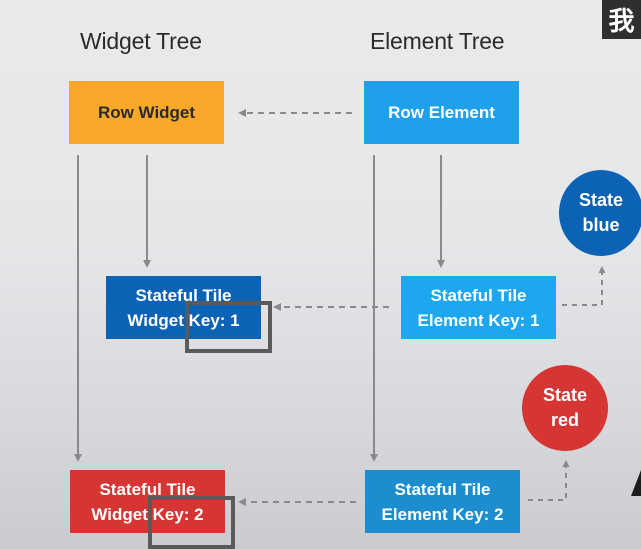 The width and height of the screenshot is (641, 549). I want to click on key-2-highlight-frame, so click(191, 522).